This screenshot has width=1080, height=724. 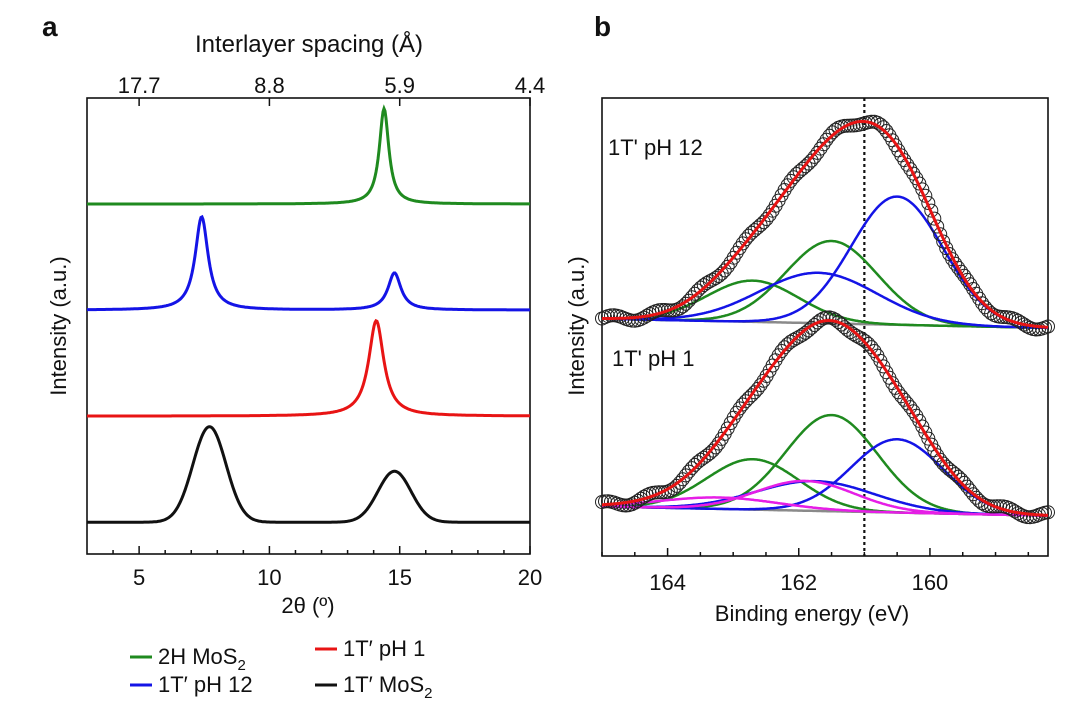 I want to click on x-tick-label: 10, so click(x=269, y=577).